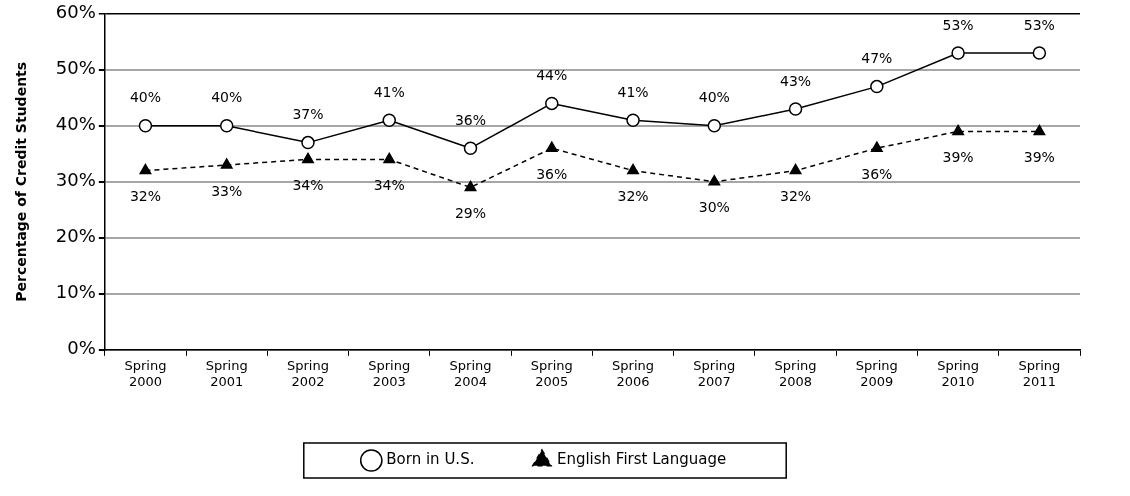 This screenshot has width=1130, height=496. What do you see at coordinates (470, 373) in the screenshot?
I see `x-tick-label: Spring 2004` at bounding box center [470, 373].